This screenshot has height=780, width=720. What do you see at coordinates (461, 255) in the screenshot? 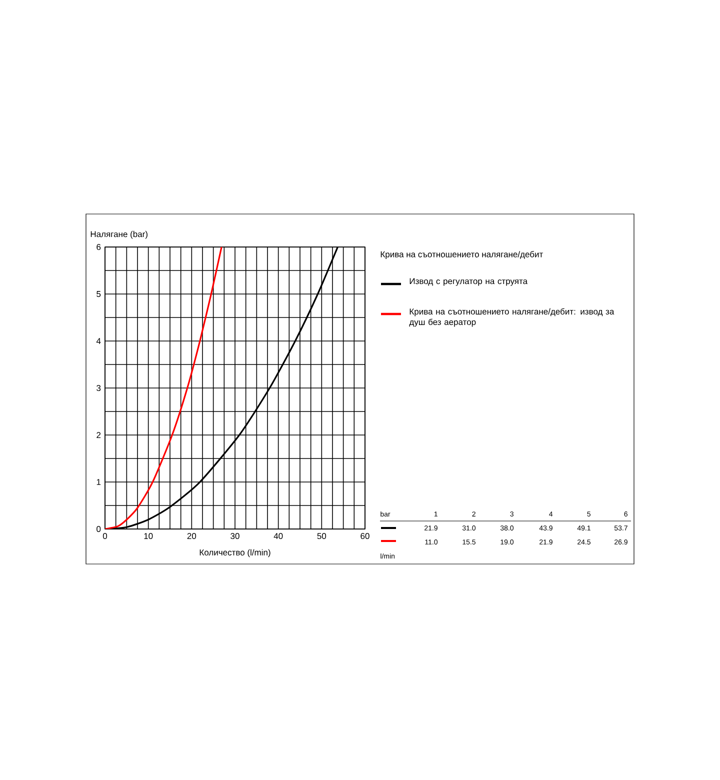
I see `legend-title: Крива на съотношението налягане/дебит` at bounding box center [461, 255].